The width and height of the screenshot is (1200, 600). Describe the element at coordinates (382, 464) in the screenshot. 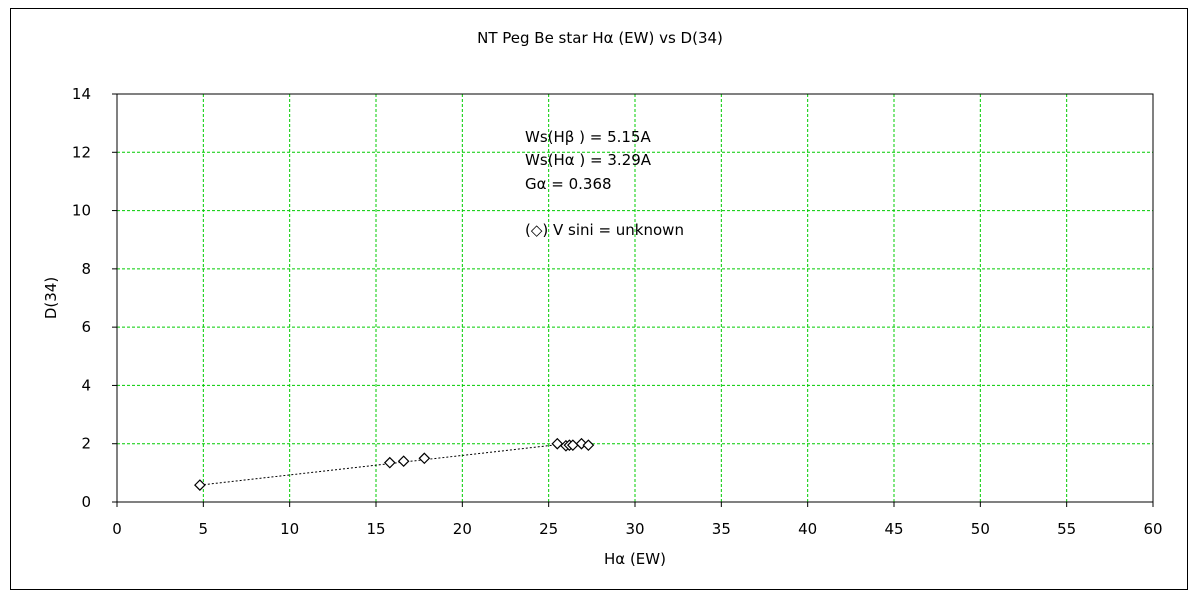

I see `trendline` at that location.